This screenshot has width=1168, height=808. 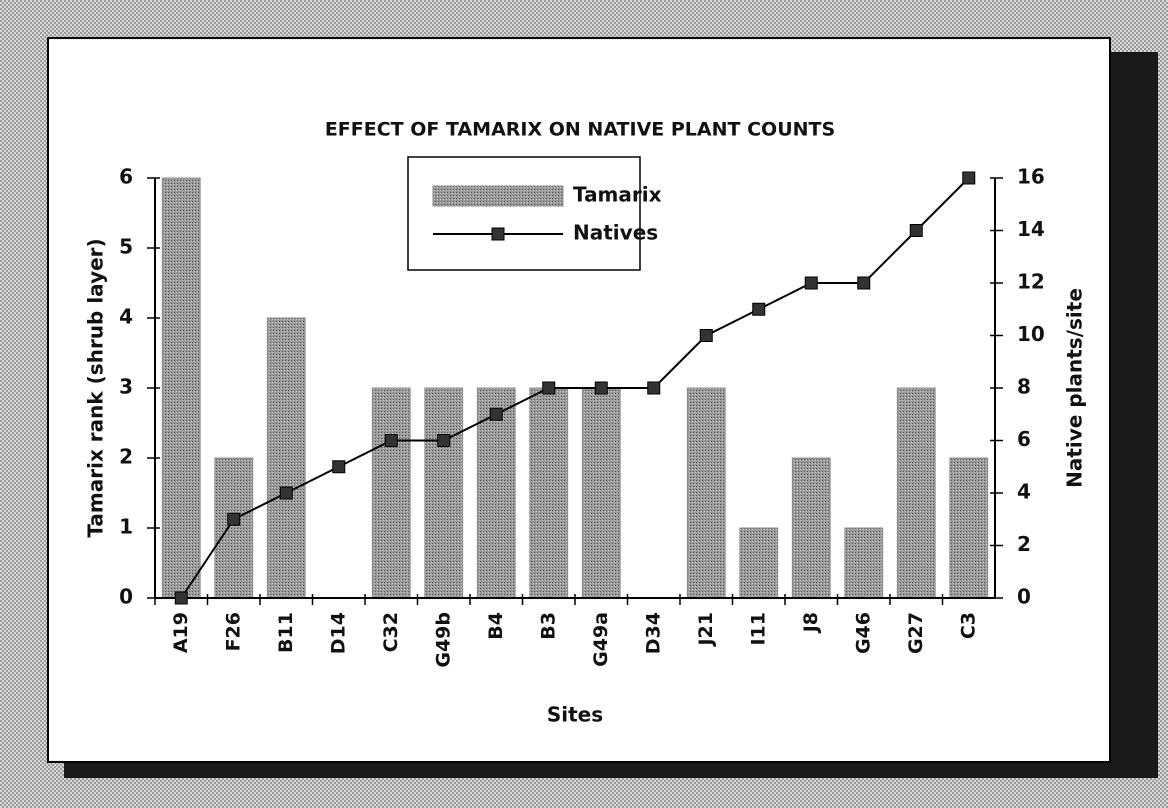 What do you see at coordinates (1031, 177) in the screenshot?
I see `y2-tick-label: 16` at bounding box center [1031, 177].